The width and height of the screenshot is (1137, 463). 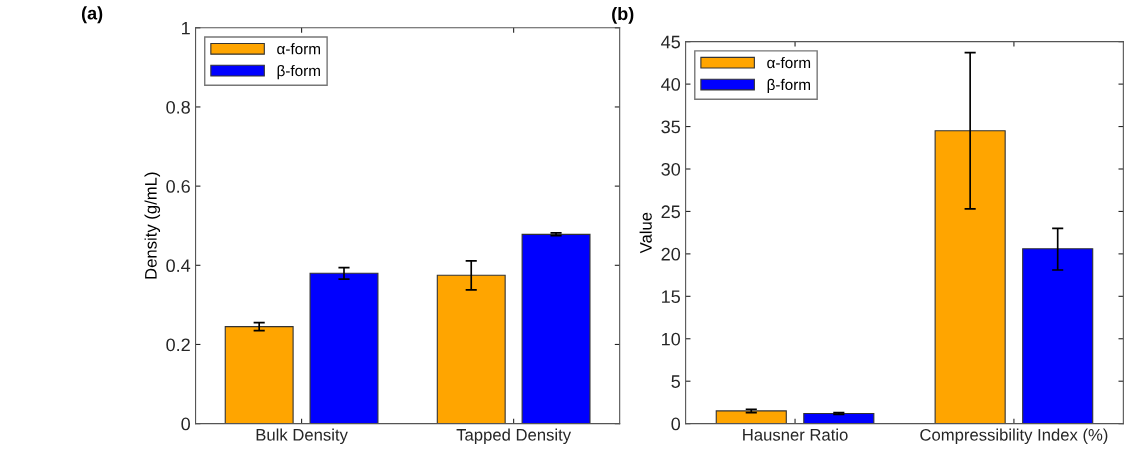 I want to click on y-tick-label: 0.6, so click(x=178, y=186).